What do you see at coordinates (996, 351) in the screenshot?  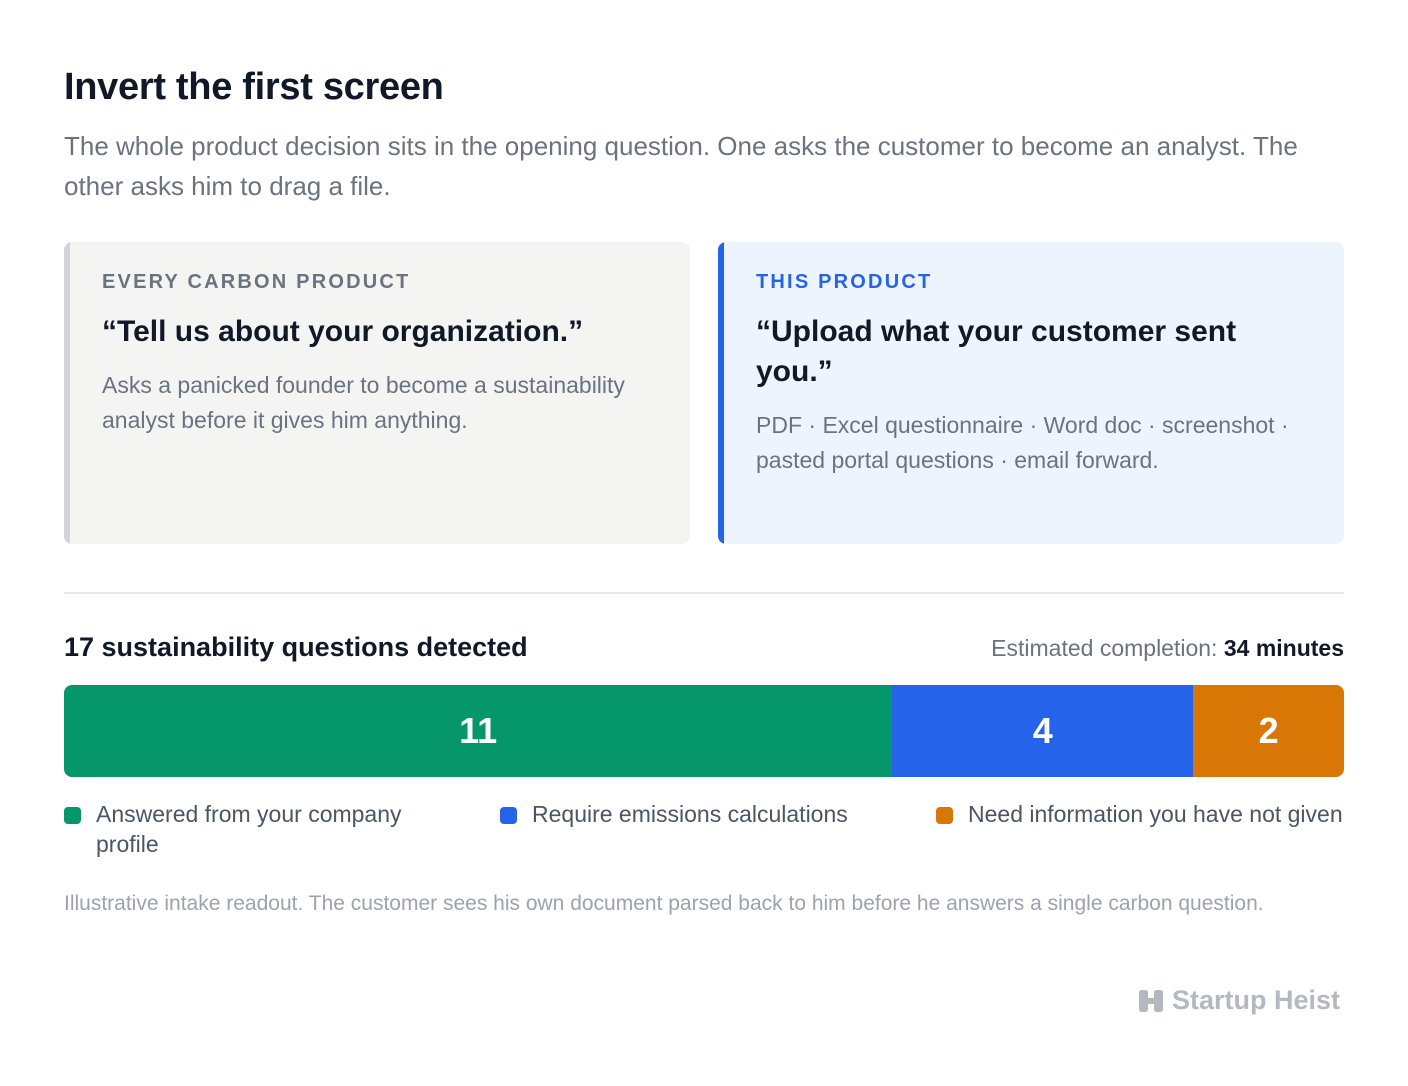 I see `card-quote: “Upload what your customer sent you.”` at bounding box center [996, 351].